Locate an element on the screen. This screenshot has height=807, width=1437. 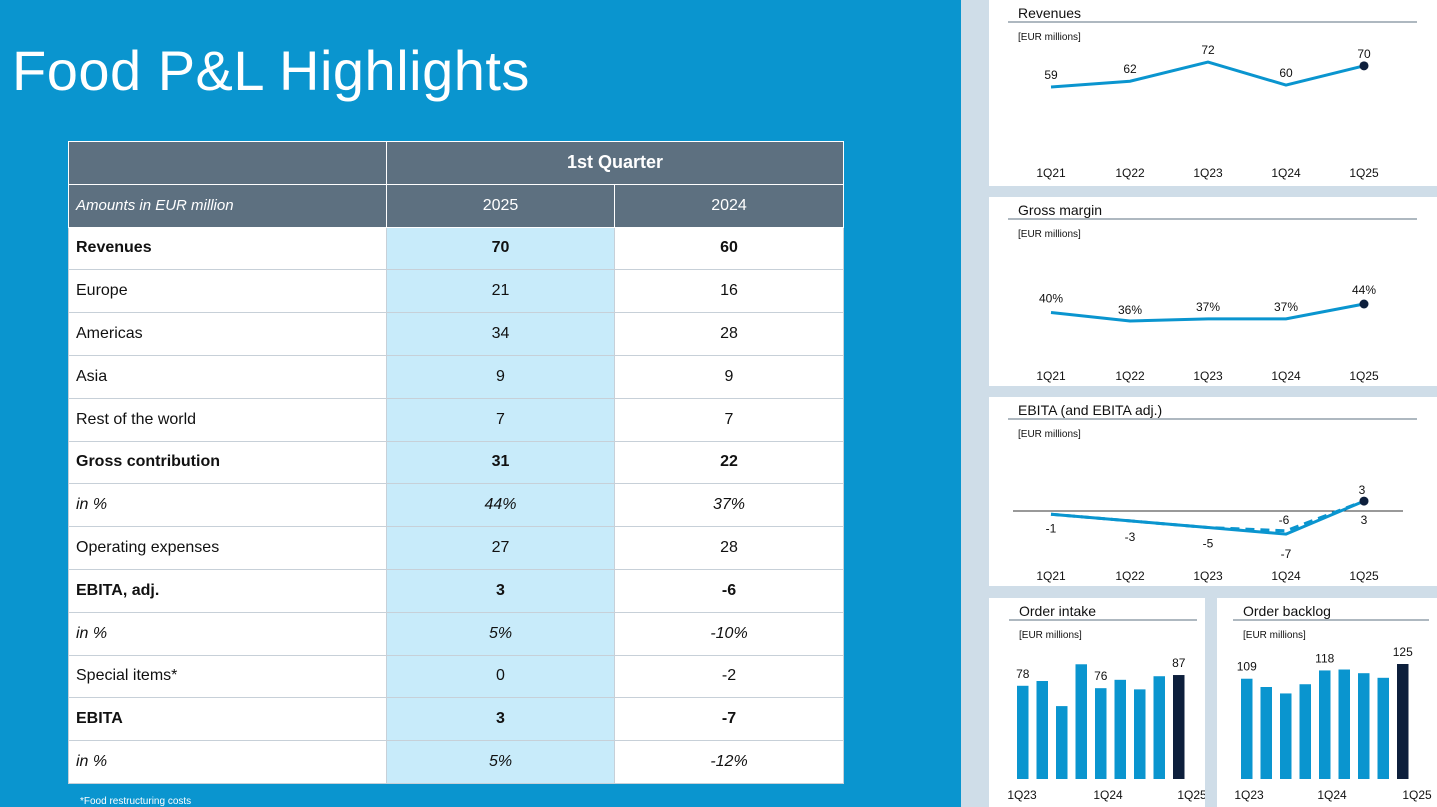
row-label: Operating expenses is located at coordinates (227, 548).